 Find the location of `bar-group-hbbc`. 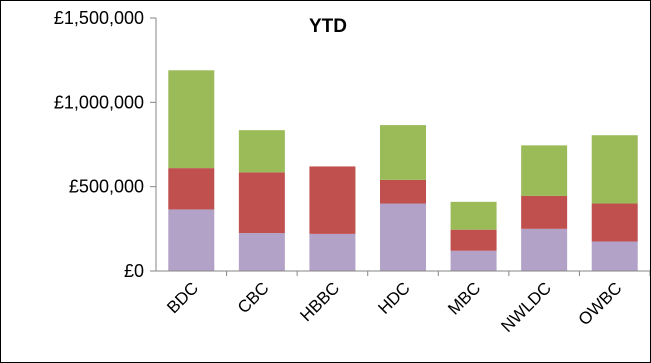

bar-group-hbbc is located at coordinates (332, 218).